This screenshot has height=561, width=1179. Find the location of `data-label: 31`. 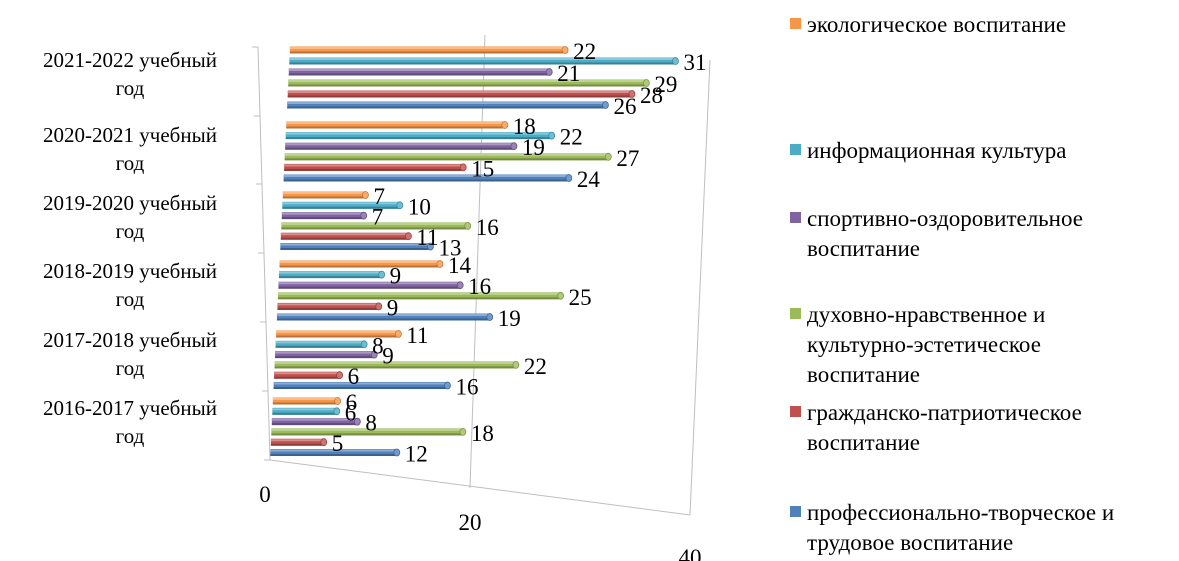

data-label: 31 is located at coordinates (694, 62).